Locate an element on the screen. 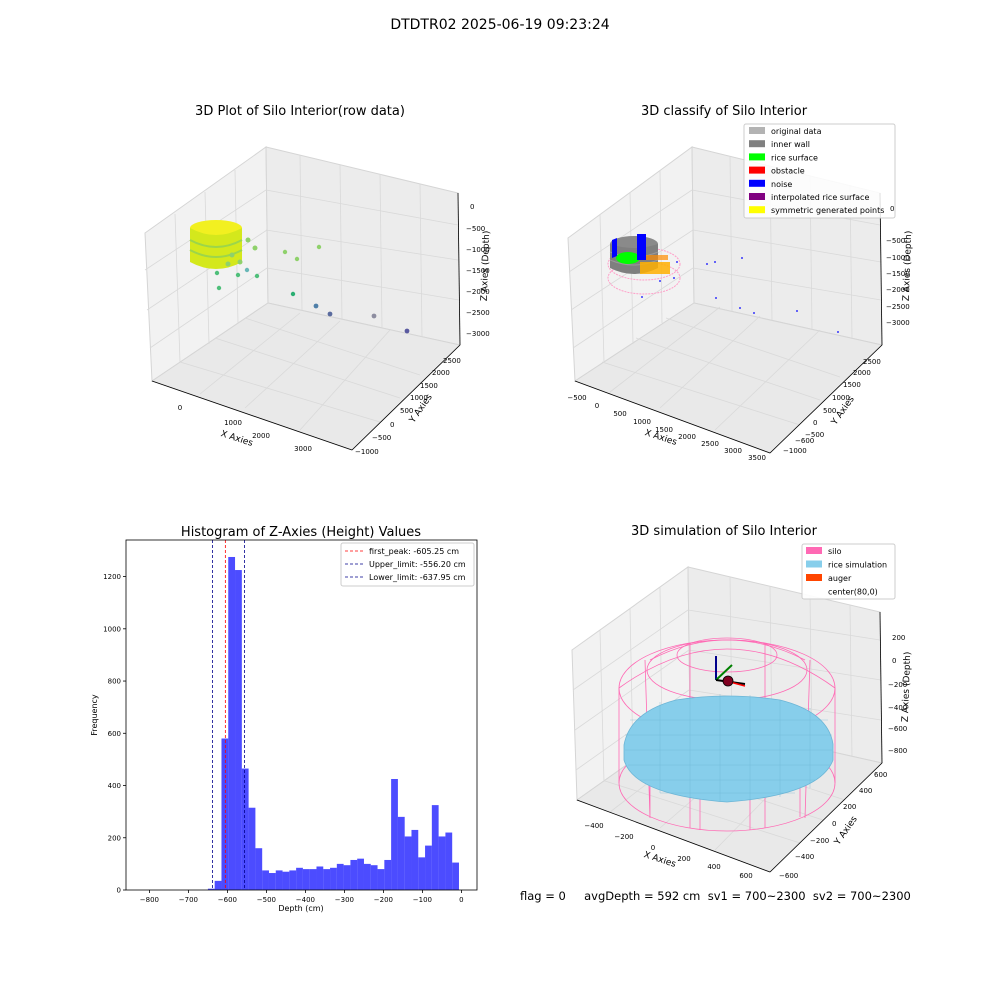  legend-label: auger is located at coordinates (840, 578).